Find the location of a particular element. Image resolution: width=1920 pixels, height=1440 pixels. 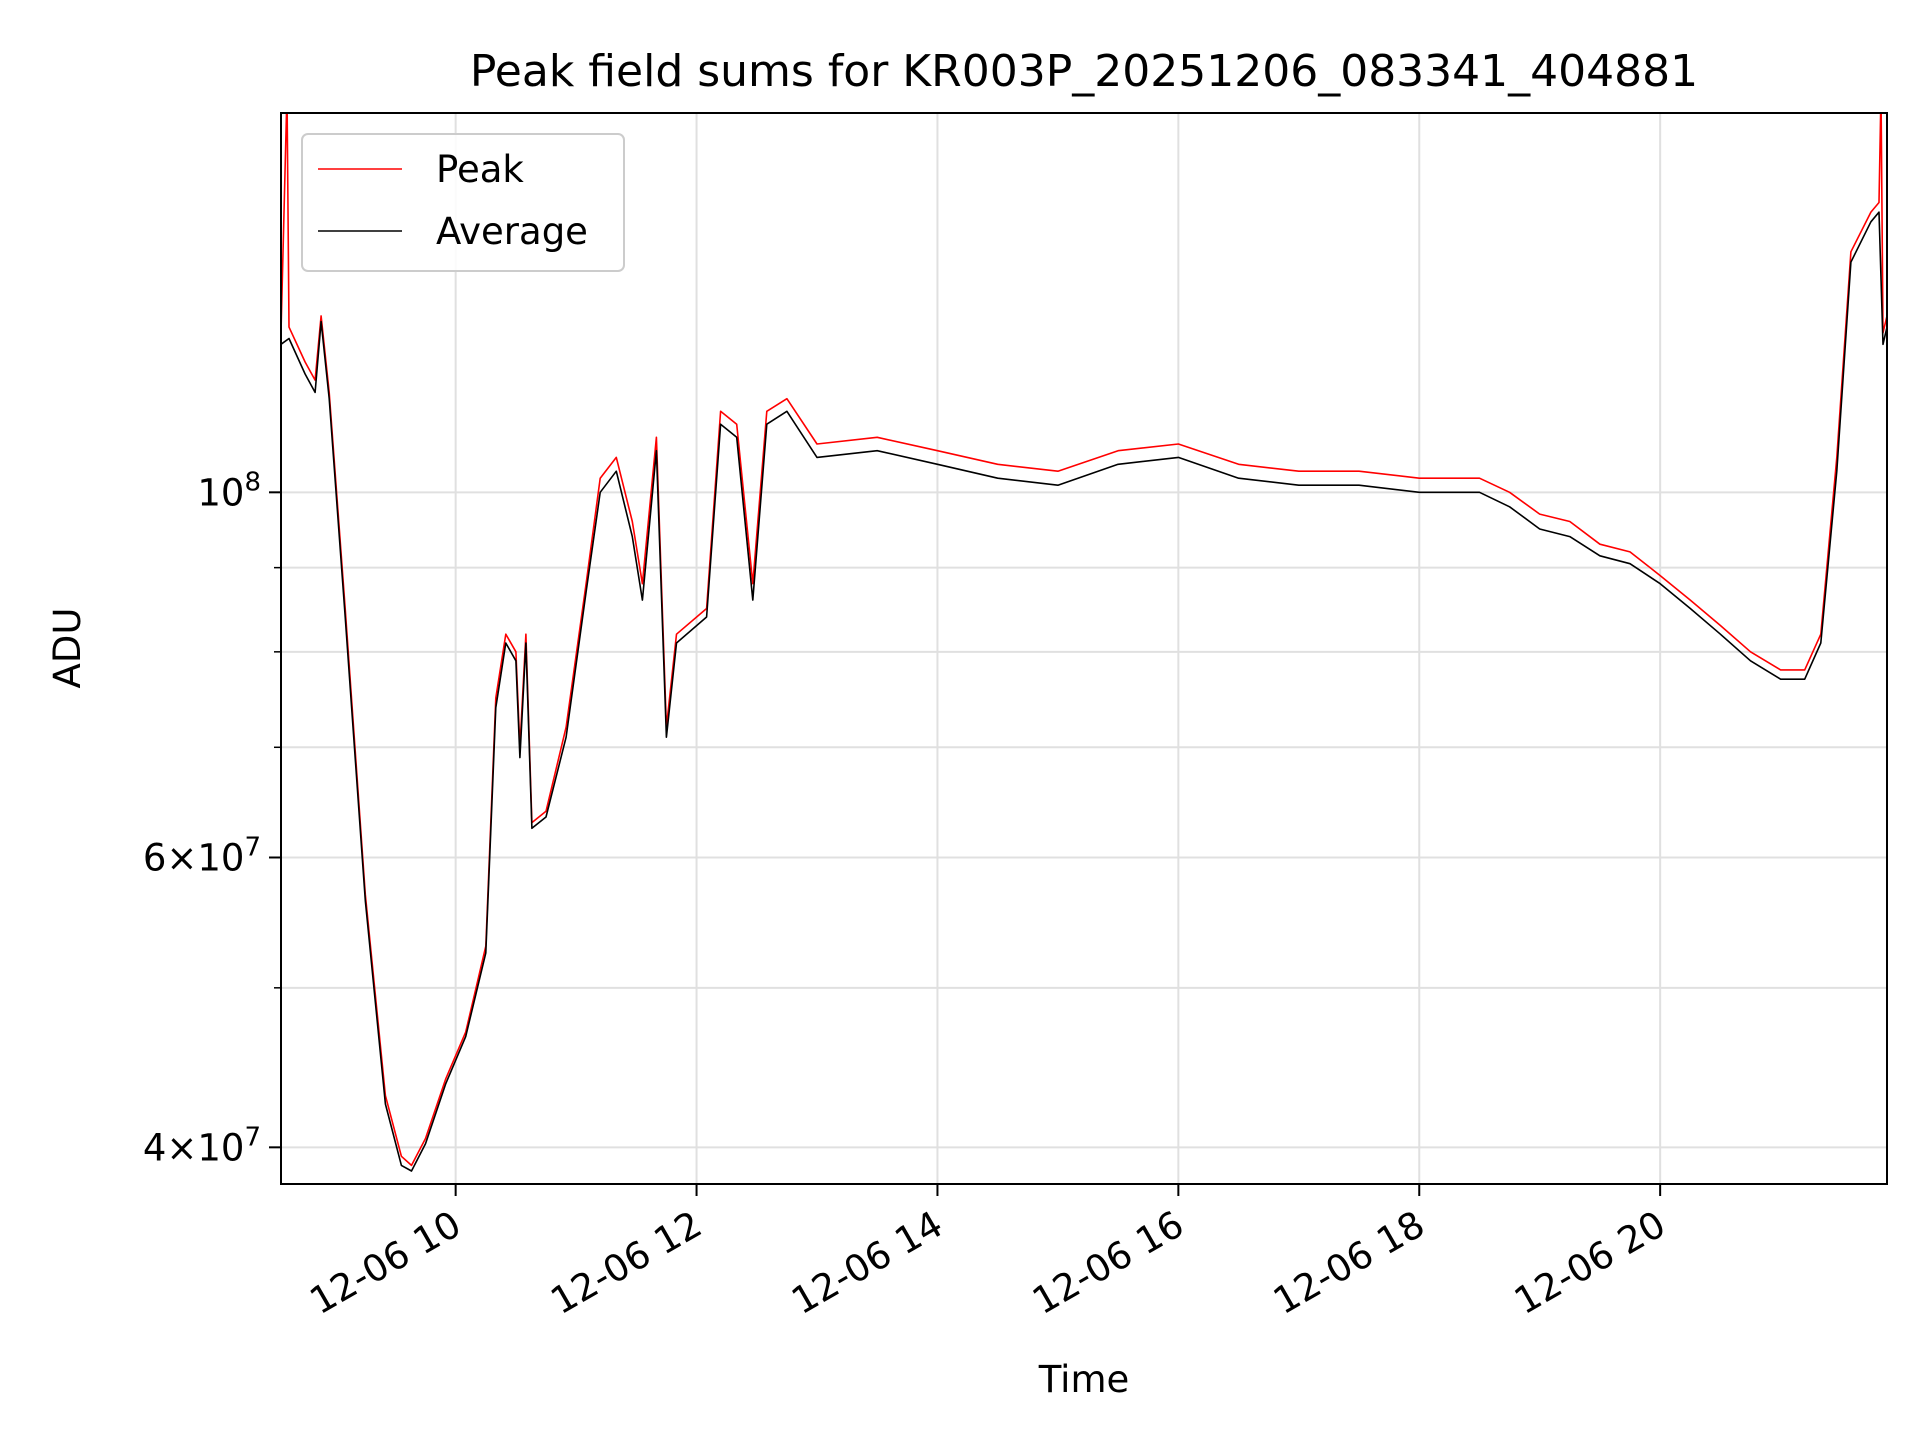

legend-label-peak: Peak is located at coordinates (480, 169).